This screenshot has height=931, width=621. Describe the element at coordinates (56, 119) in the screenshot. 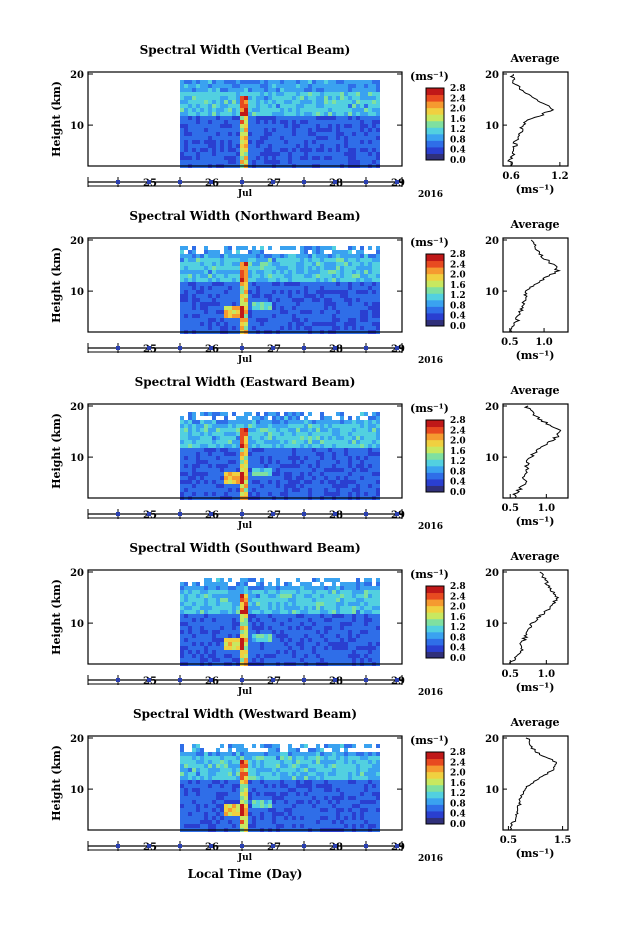

I see `y-axis-label: Height (km)` at that location.